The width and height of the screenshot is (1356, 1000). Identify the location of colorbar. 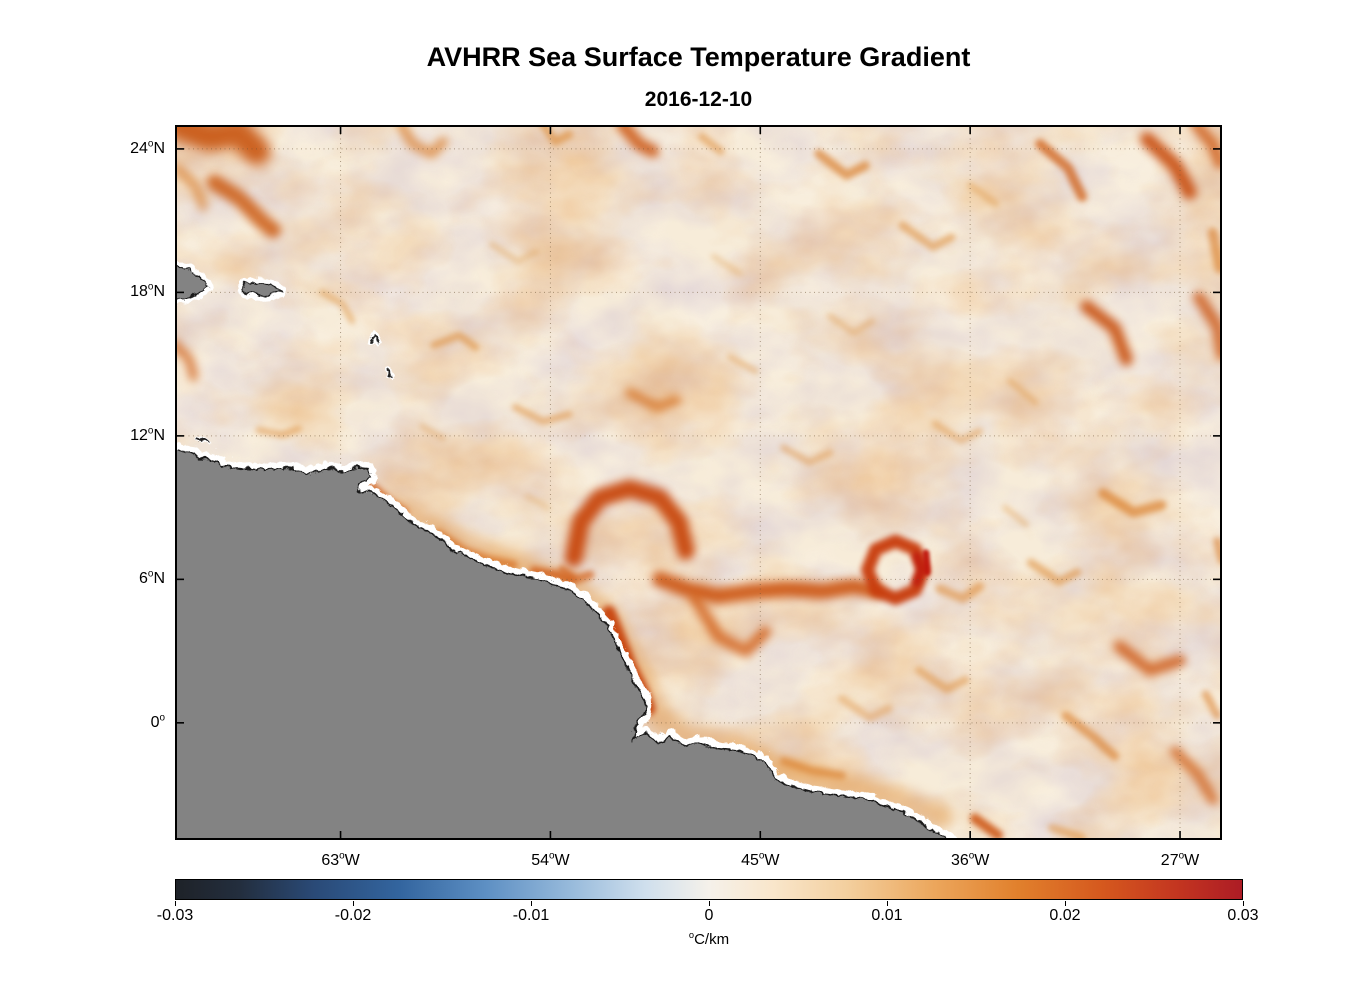
(709, 889).